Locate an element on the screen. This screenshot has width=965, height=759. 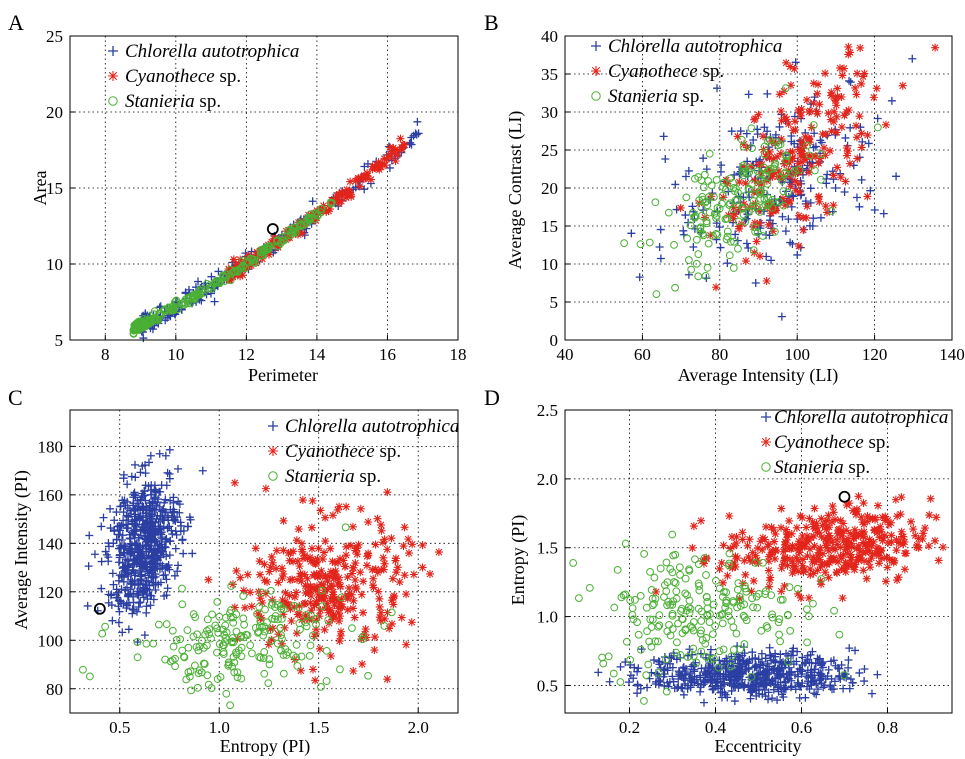
panel-b-ytick-label: 10 is located at coordinates (549, 264).